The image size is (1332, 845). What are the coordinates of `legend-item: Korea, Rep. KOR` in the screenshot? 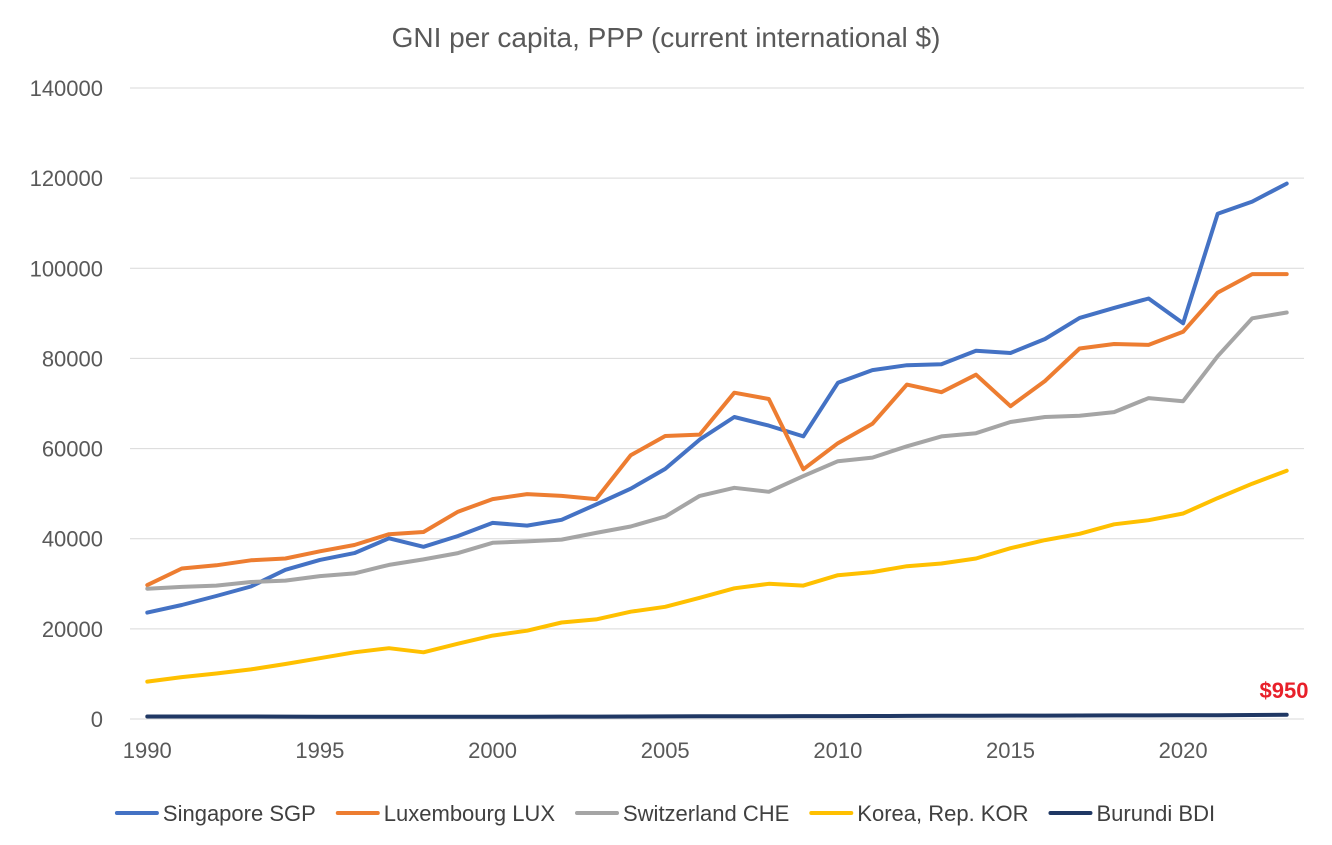 It's located at (918, 813).